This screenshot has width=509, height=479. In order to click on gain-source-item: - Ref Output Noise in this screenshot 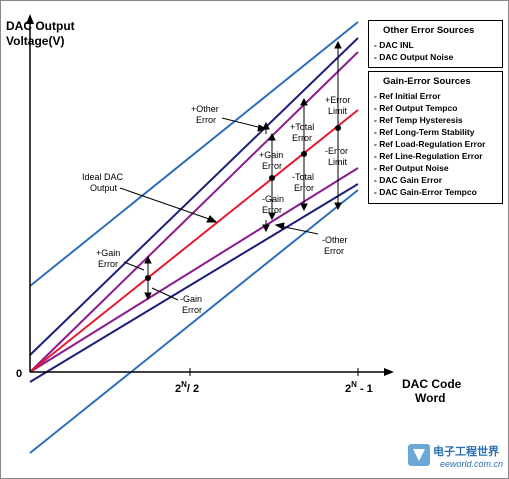, I will do `click(411, 168)`.